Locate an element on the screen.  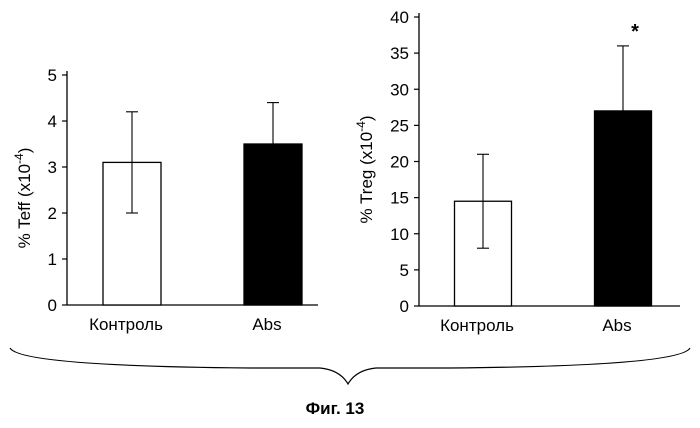
y-tick-label: 3 is located at coordinates (52, 167).